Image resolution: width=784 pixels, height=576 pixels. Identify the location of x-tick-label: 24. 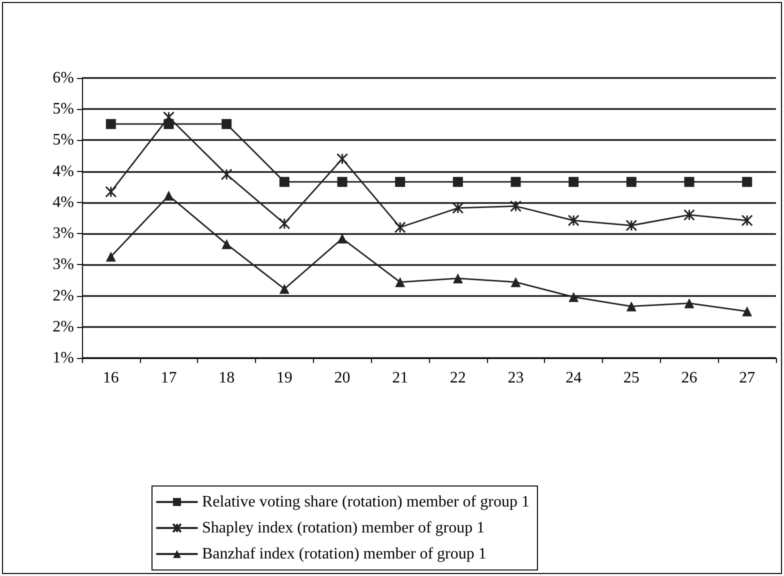
(574, 378).